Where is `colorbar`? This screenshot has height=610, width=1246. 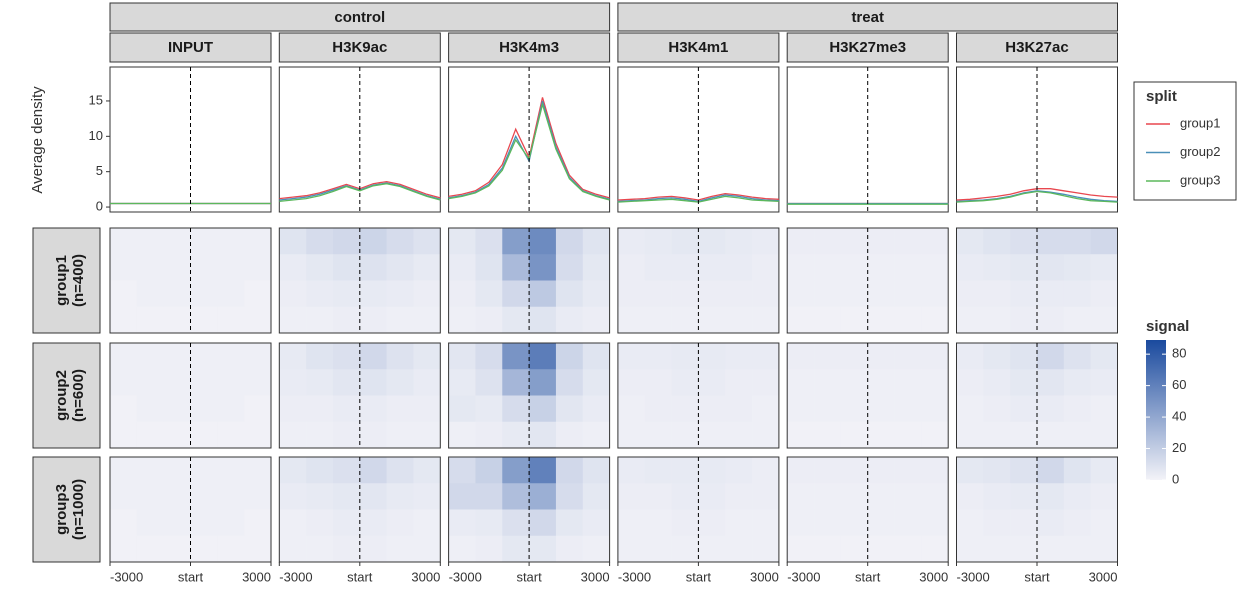 colorbar is located at coordinates (1156, 410).